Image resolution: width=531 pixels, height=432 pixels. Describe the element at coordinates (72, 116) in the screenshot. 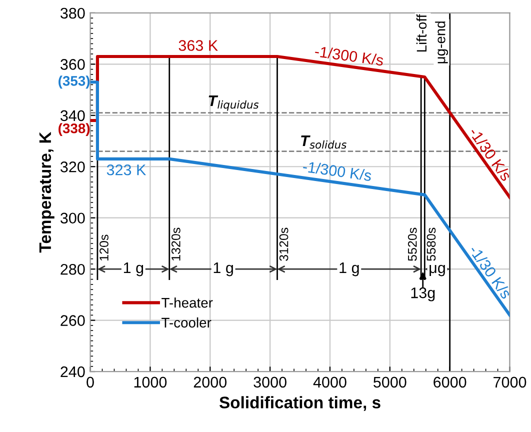

I see `y-tick-label: 340` at that location.